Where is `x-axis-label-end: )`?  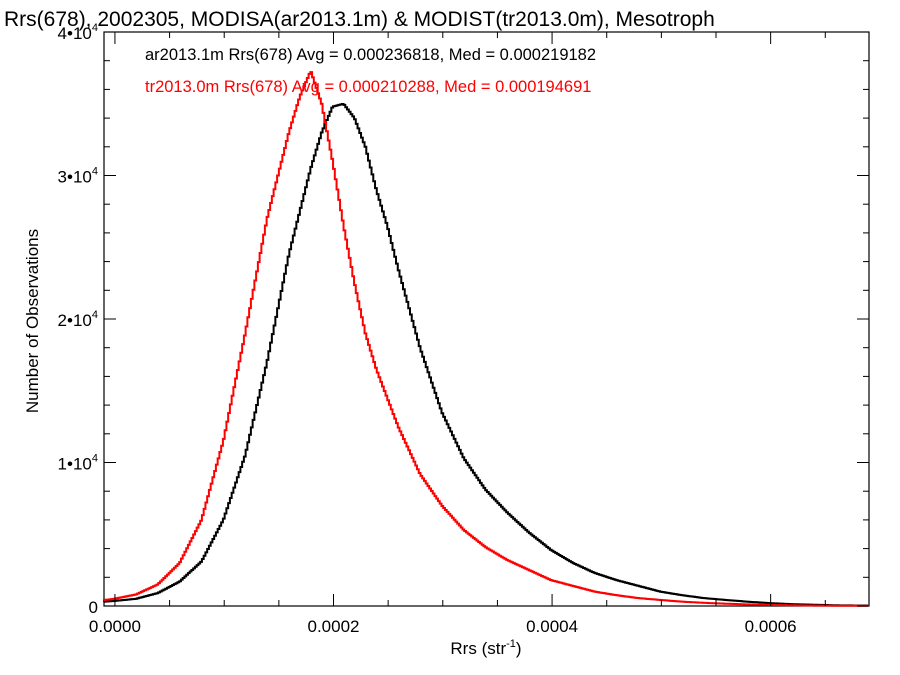 x-axis-label-end: ) is located at coordinates (519, 648).